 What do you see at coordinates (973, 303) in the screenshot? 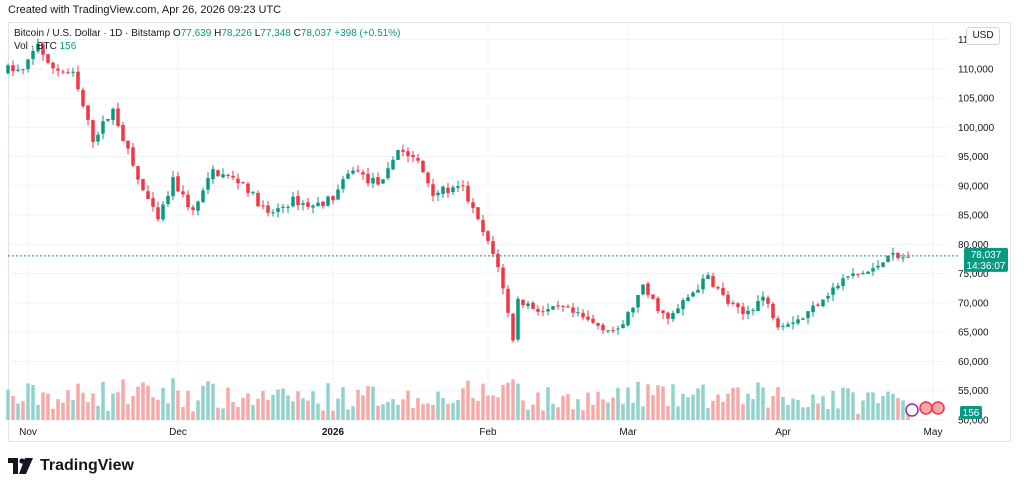
I see `y-tick-label: 70,000` at bounding box center [973, 303].